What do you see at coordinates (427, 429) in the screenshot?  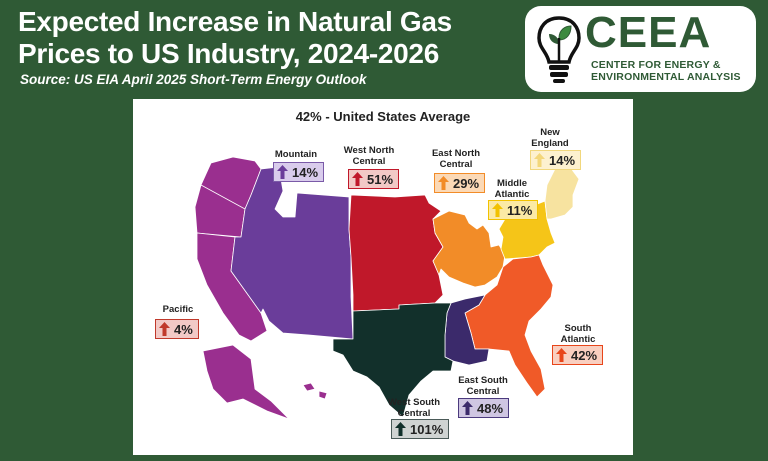 I see `value-west-south-central: 101%` at bounding box center [427, 429].